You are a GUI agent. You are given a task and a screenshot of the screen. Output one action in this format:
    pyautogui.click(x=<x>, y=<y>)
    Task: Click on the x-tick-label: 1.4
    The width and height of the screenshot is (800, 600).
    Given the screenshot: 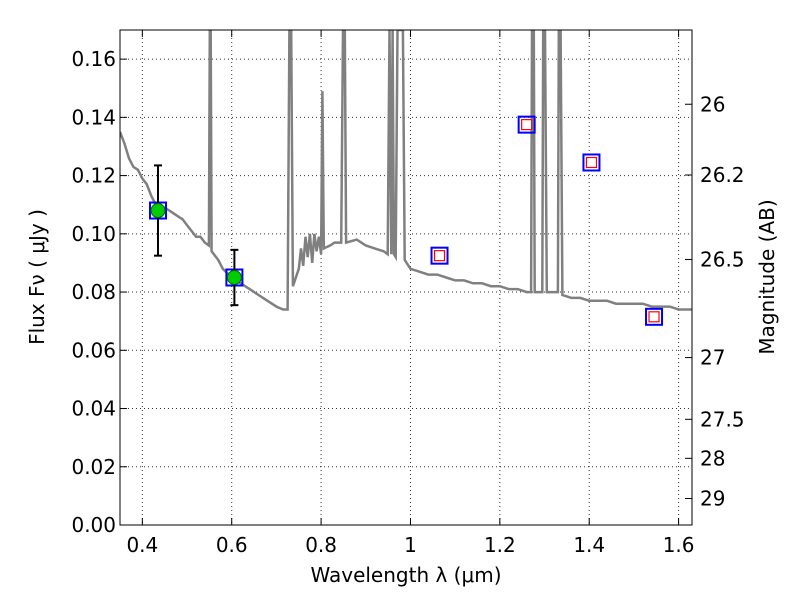 What is the action you would take?
    pyautogui.click(x=589, y=545)
    